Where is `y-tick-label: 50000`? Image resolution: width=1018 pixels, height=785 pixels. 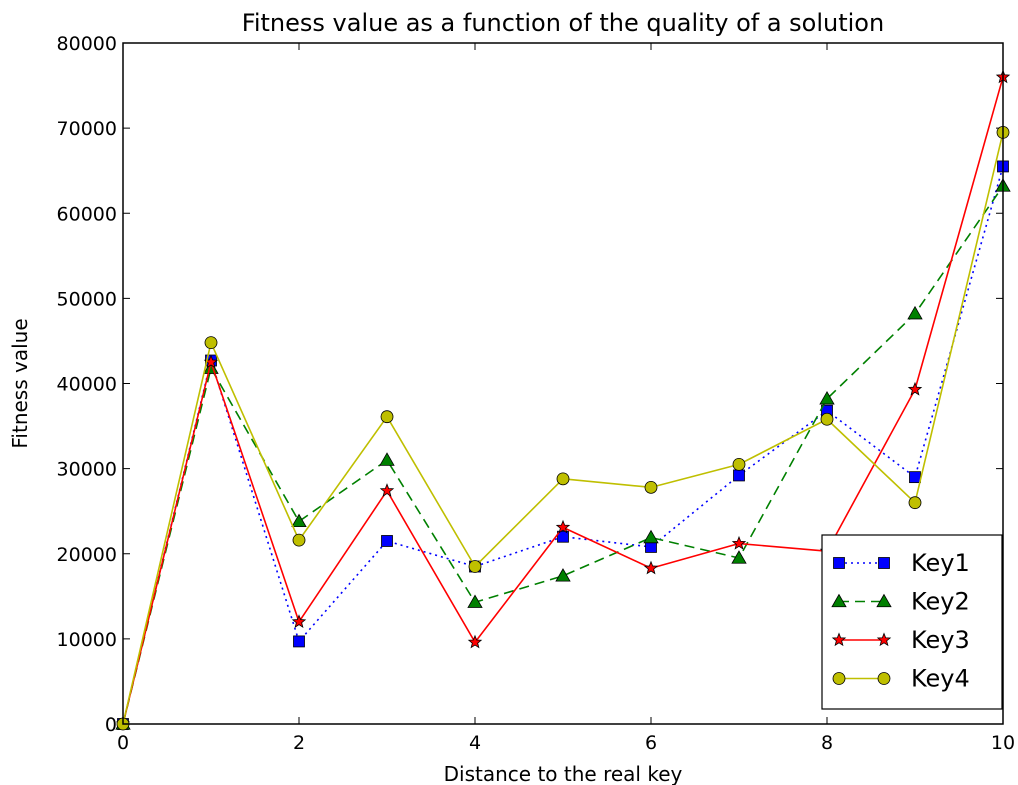
y-tick-label: 50000 is located at coordinates (87, 299).